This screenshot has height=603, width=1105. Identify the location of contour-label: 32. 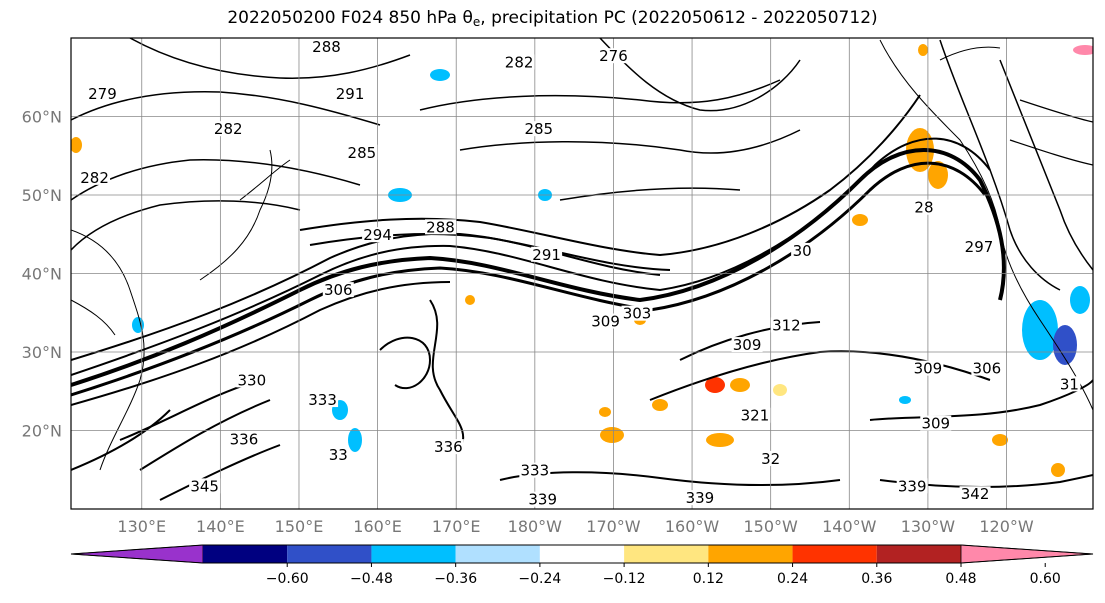
(770, 459).